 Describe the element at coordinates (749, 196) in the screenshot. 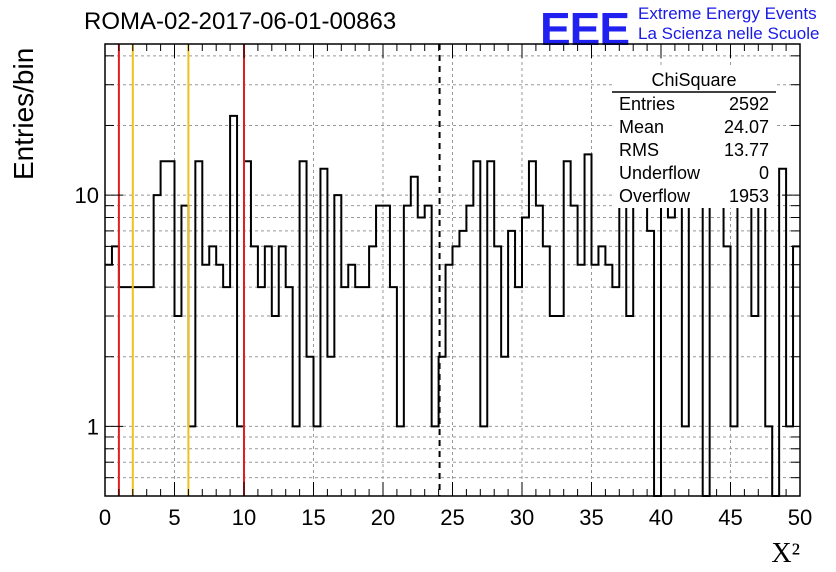

I see `stats-row-value: 1953` at that location.